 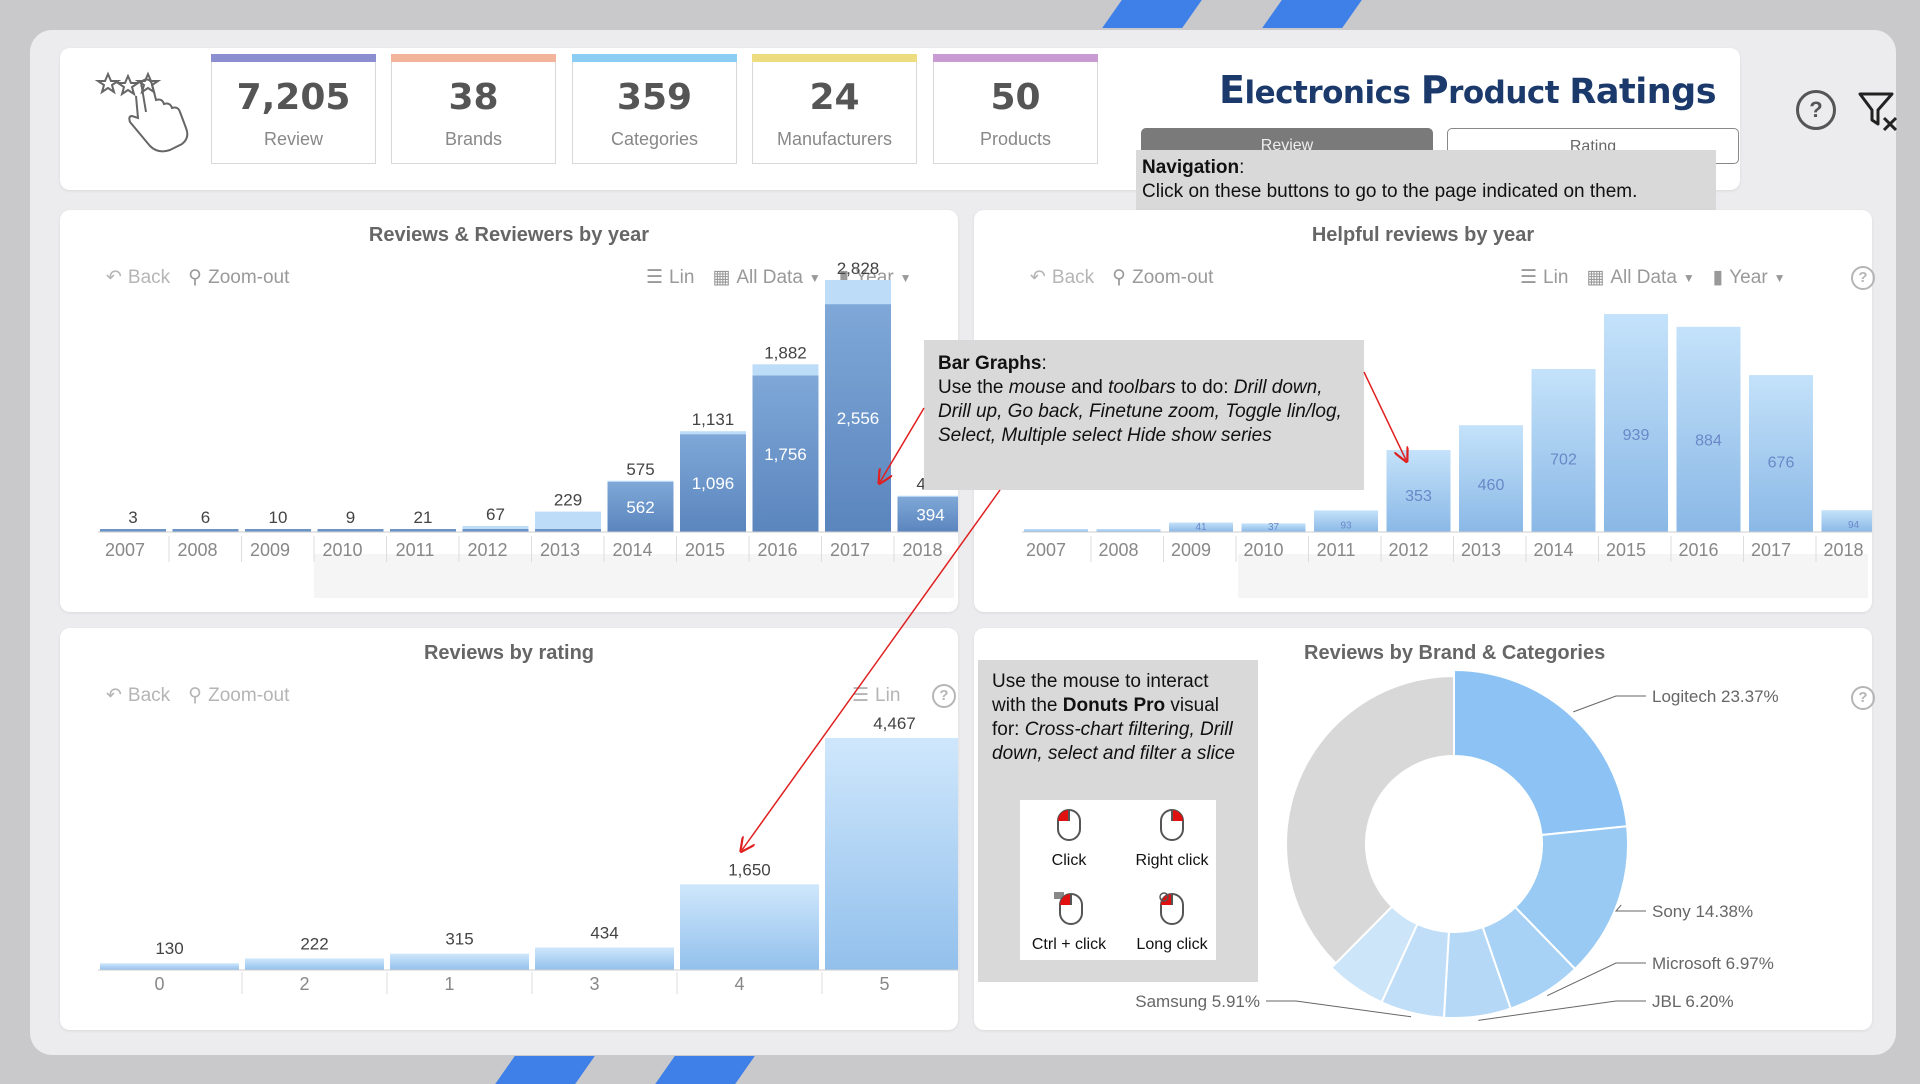 I want to click on kpi-value: 7,205, so click(x=293, y=97).